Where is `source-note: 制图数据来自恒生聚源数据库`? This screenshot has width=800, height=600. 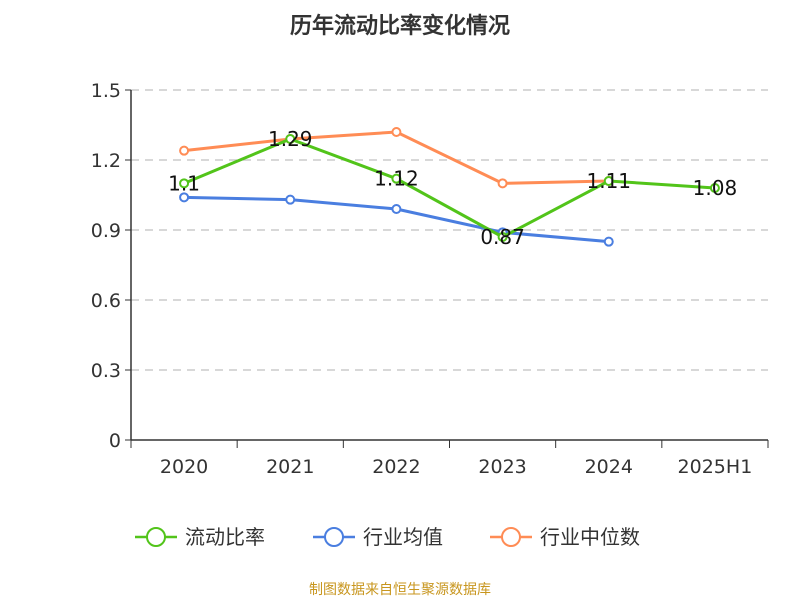 source-note: 制图数据来自恒生聚源数据库 is located at coordinates (400, 590).